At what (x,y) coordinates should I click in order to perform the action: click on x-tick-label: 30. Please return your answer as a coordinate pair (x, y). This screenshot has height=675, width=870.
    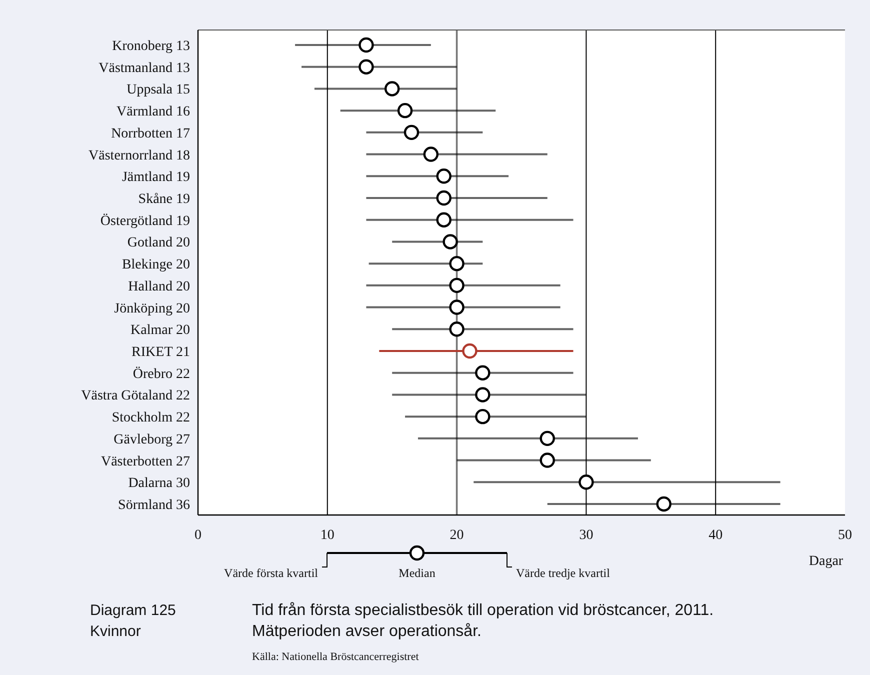
    Looking at the image, I should click on (586, 535).